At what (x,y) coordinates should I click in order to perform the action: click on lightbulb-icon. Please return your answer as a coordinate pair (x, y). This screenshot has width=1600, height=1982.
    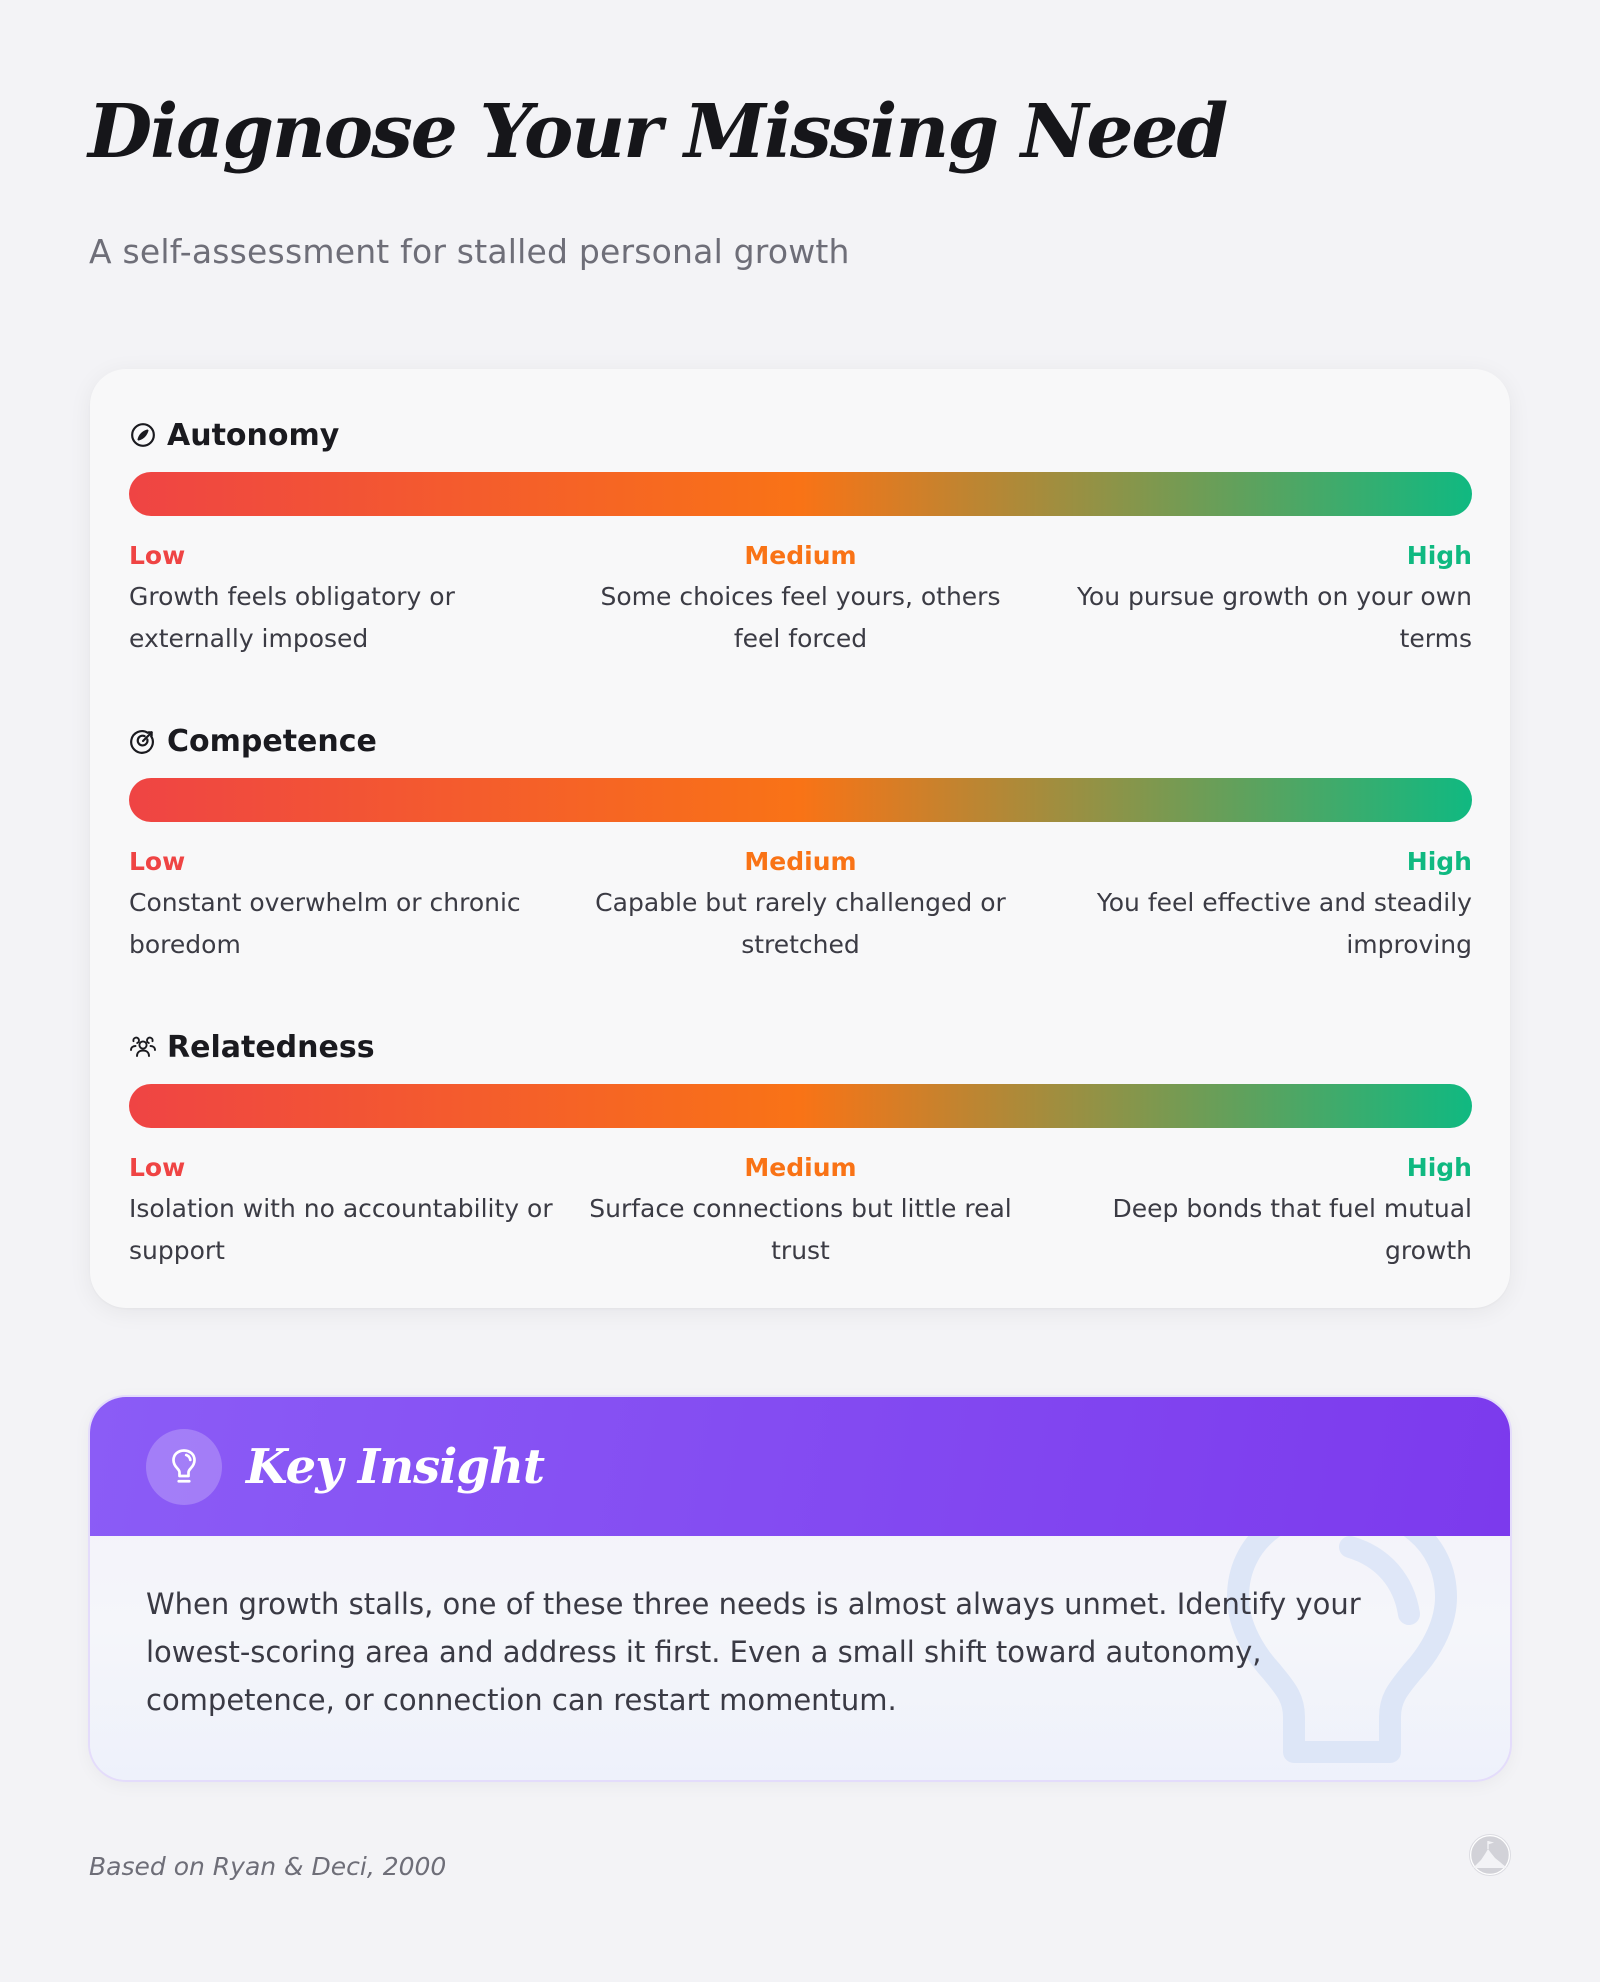
    Looking at the image, I should click on (184, 1465).